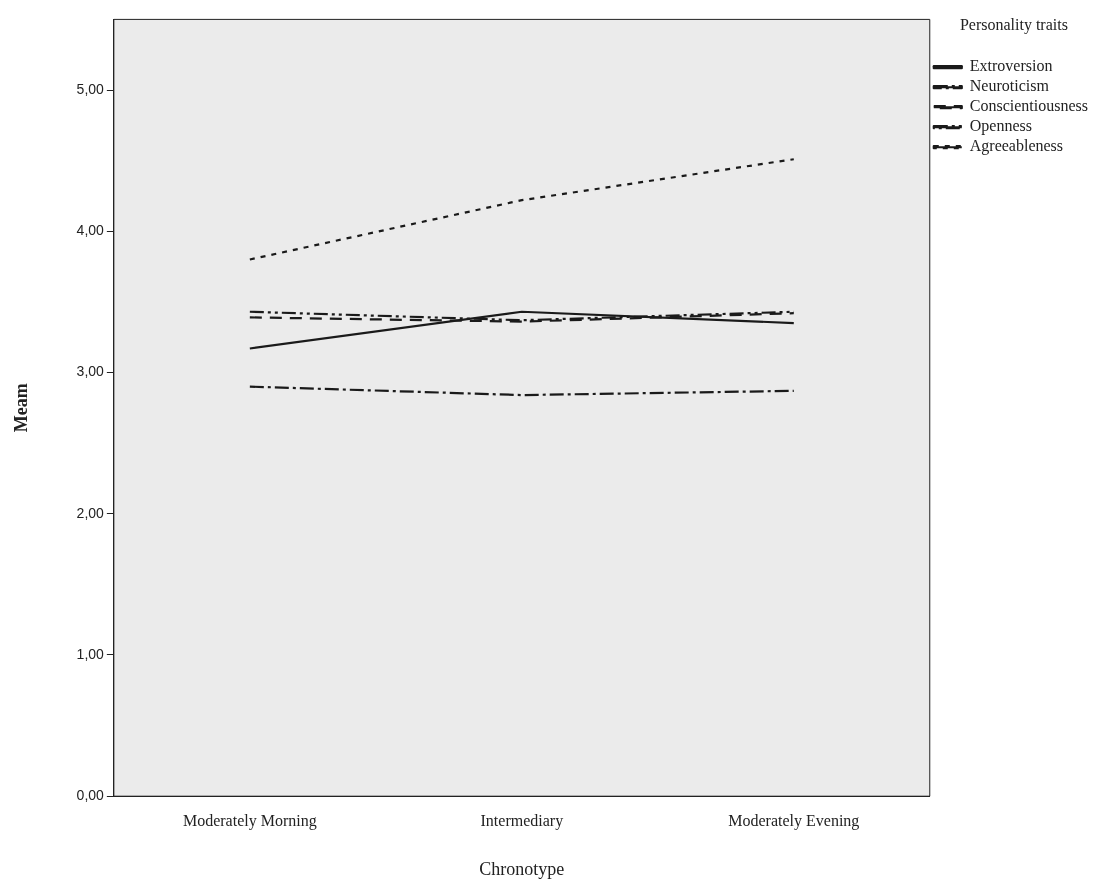 The height and width of the screenshot is (893, 1106). Describe the element at coordinates (90, 653) in the screenshot. I see `y-tick-label: 1,00` at that location.